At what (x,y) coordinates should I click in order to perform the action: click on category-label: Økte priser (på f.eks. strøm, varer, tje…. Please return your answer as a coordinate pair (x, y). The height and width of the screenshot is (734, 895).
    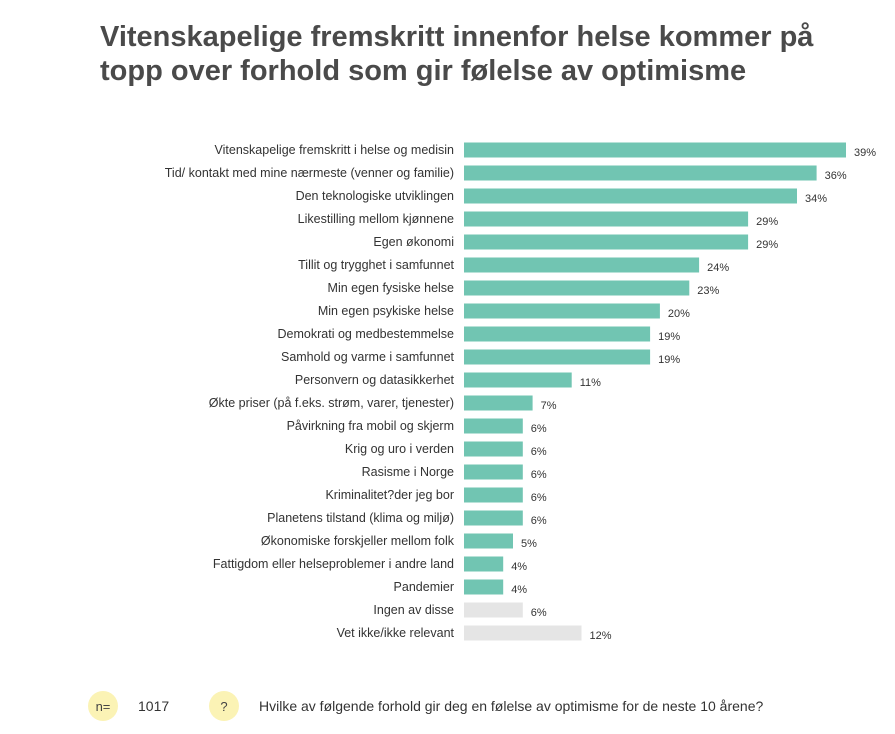
    Looking at the image, I should click on (331, 403).